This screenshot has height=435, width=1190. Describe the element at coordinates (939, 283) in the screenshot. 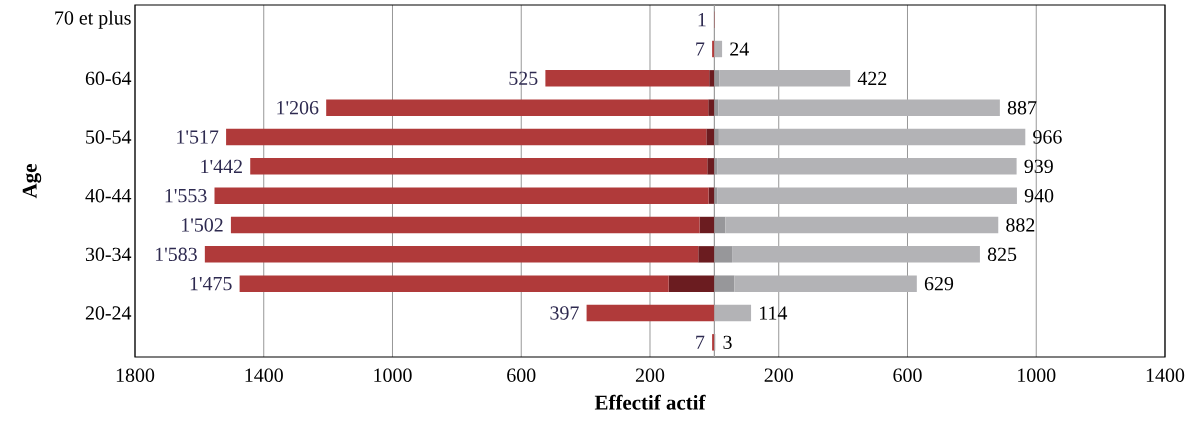

I see `text: 629` at that location.